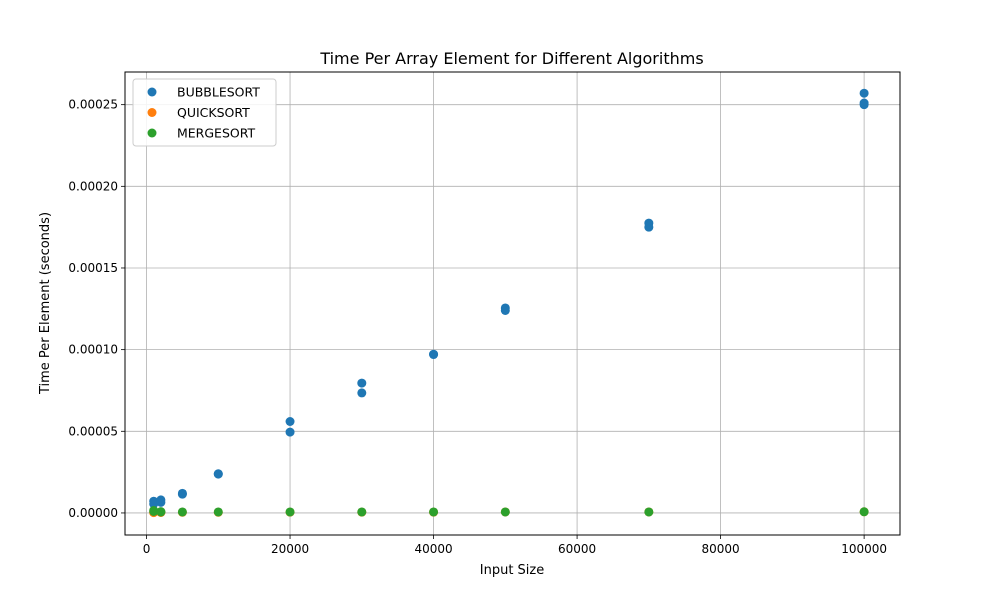  I want to click on y-tick-label: 0.00020, so click(93, 186).